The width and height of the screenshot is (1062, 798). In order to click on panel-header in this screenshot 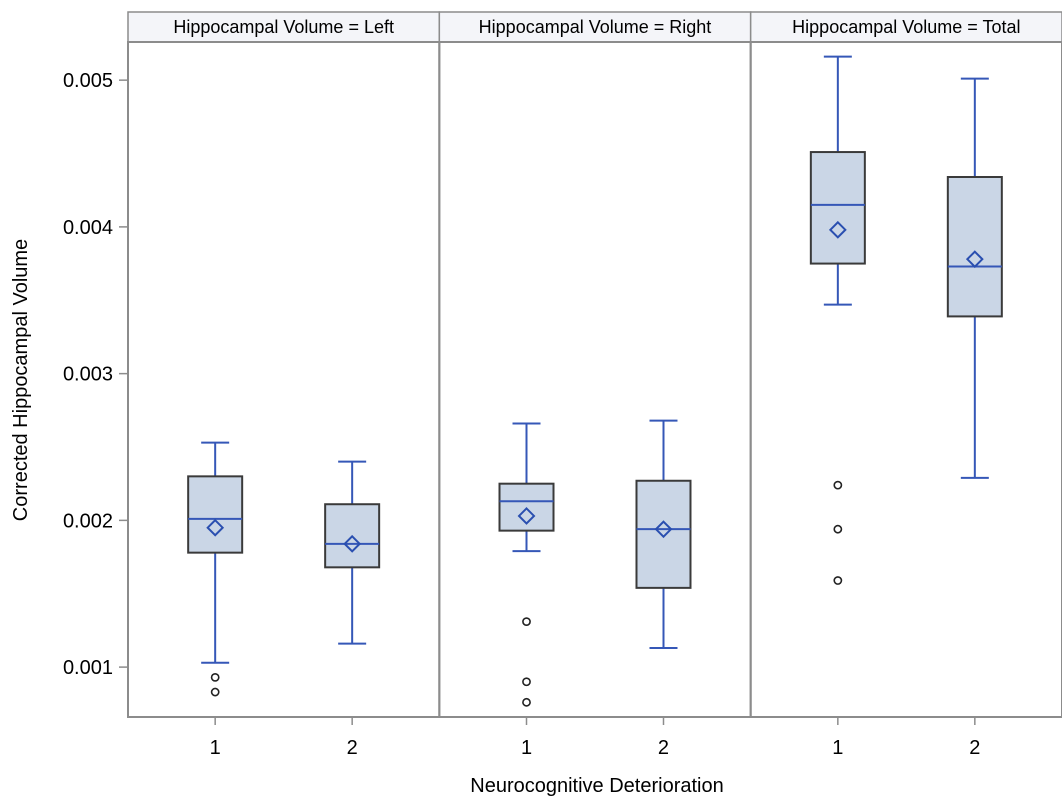, I will do `click(284, 27)`.